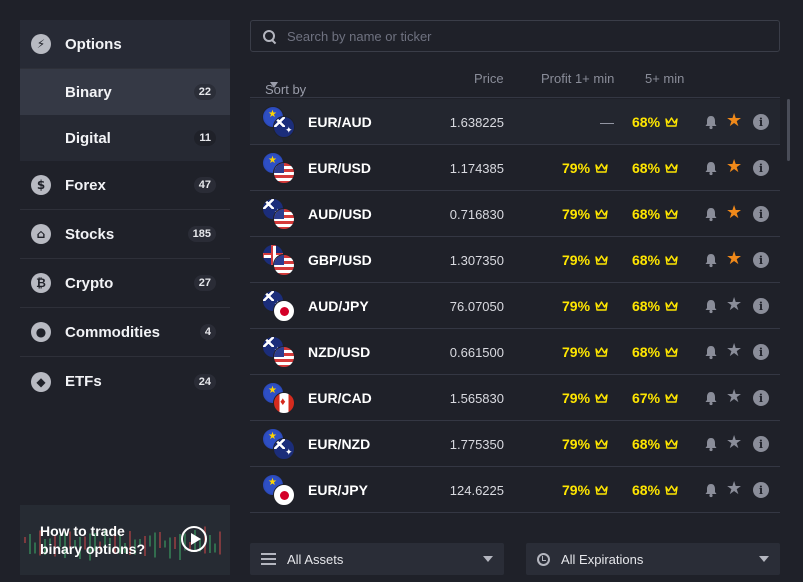 Image resolution: width=803 pixels, height=582 pixels. What do you see at coordinates (377, 559) in the screenshot?
I see `assets-filter-dropdown: All Assets` at bounding box center [377, 559].